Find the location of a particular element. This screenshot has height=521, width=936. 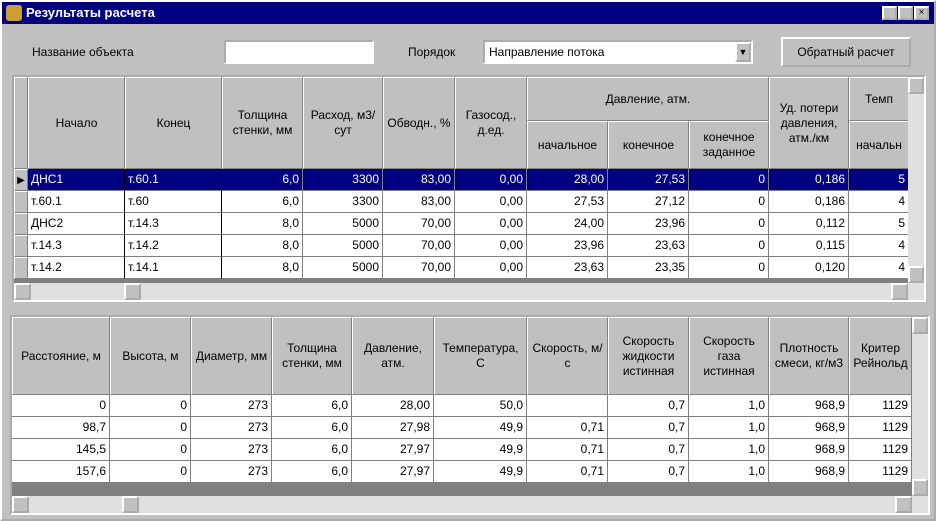

reverse-calc-button: Обратный расчет is located at coordinates (846, 52).